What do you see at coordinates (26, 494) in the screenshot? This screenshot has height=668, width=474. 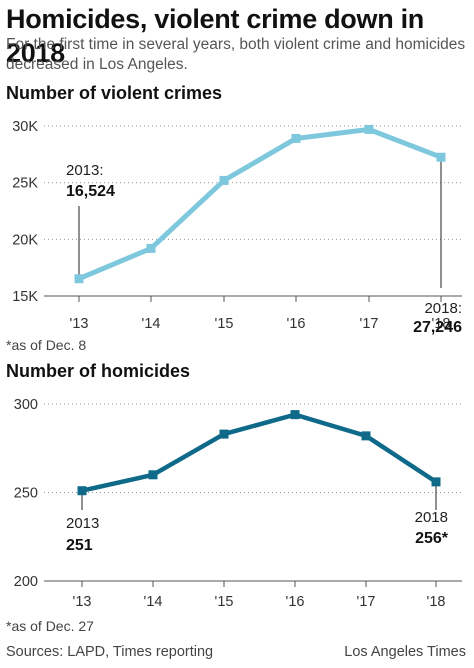 I see `y-tick-label: 250` at bounding box center [26, 494].